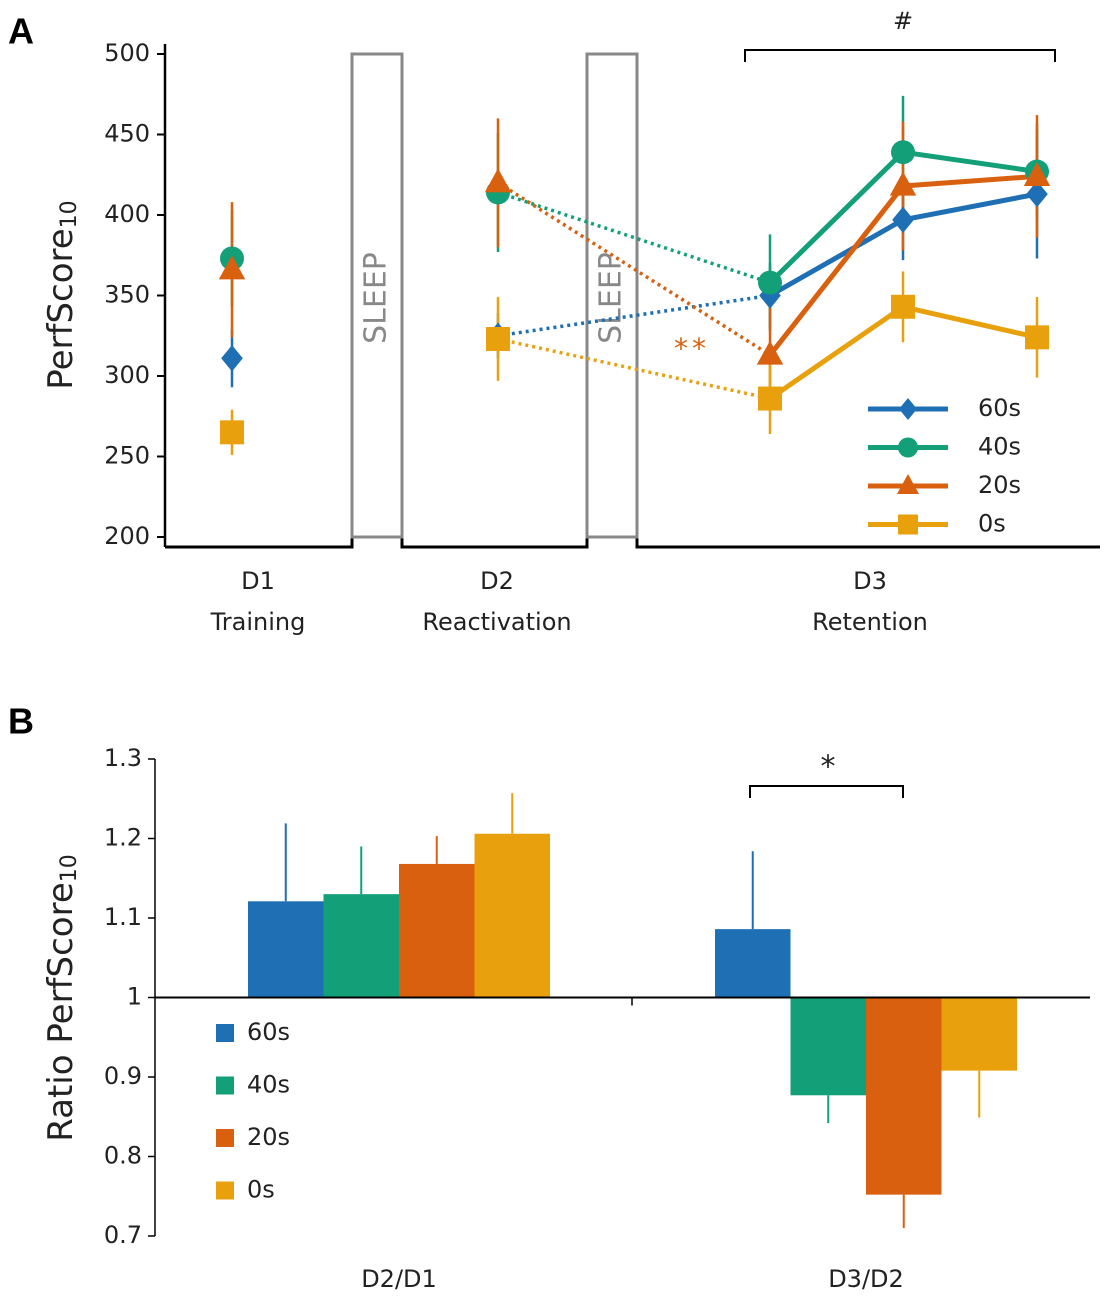 The height and width of the screenshot is (1300, 1115). What do you see at coordinates (61, 1011) in the screenshot?
I see `y-label-text: Ratio PerfScore` at bounding box center [61, 1011].